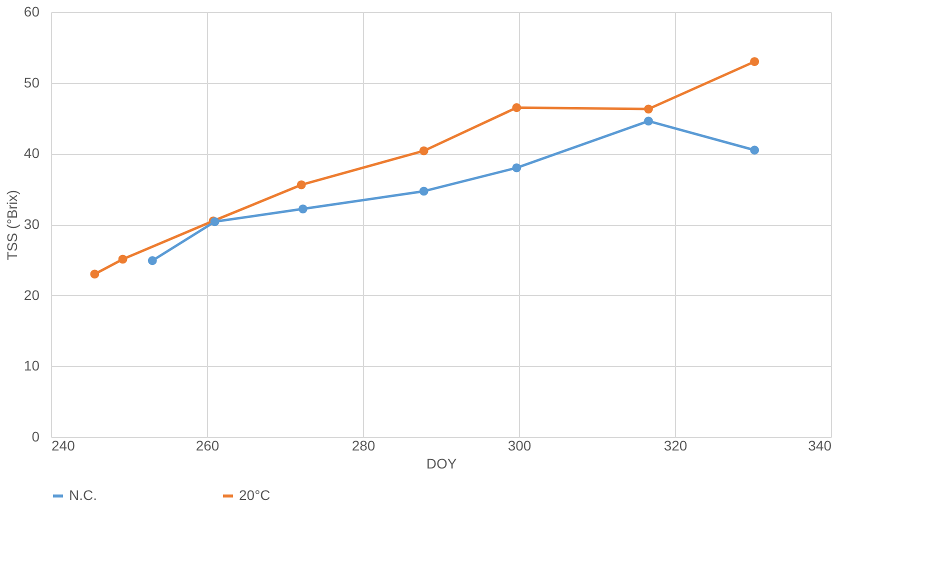  Describe the element at coordinates (32, 12) in the screenshot. I see `y-tick-label: 60` at that location.